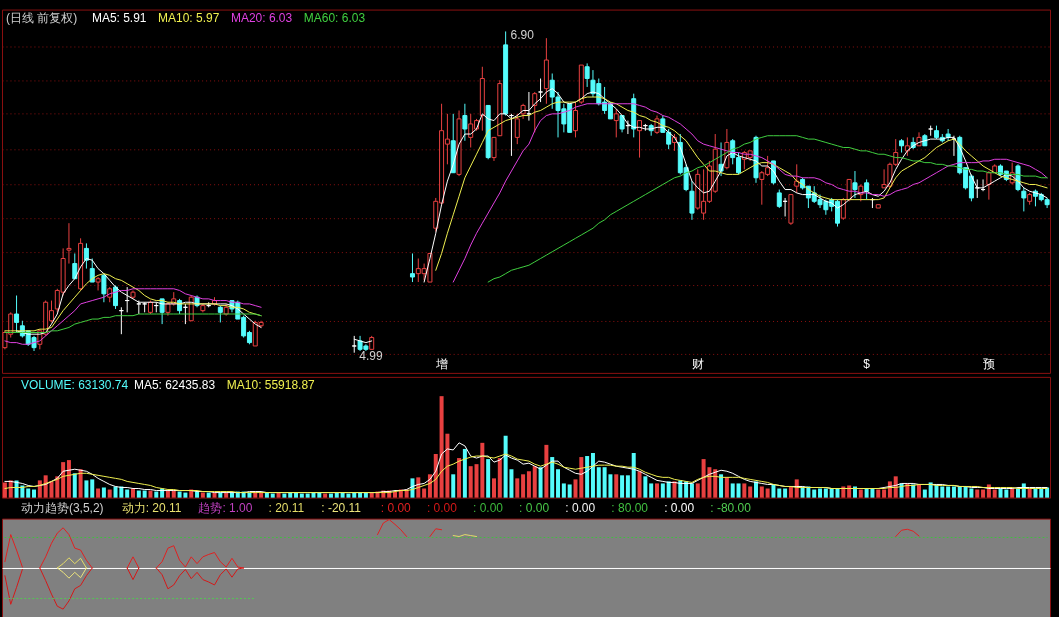 Image resolution: width=1059 pixels, height=617 pixels. What do you see at coordinates (441, 363) in the screenshot?
I see `category-label: 增` at bounding box center [441, 363].